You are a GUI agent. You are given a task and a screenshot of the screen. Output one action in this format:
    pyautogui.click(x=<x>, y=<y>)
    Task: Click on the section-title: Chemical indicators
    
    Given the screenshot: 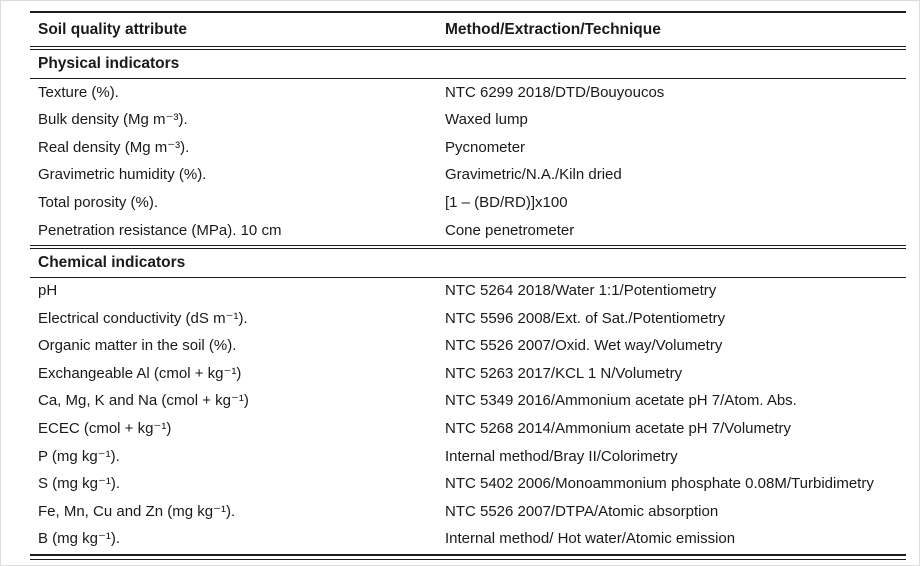 What is the action you would take?
    pyautogui.click(x=112, y=263)
    